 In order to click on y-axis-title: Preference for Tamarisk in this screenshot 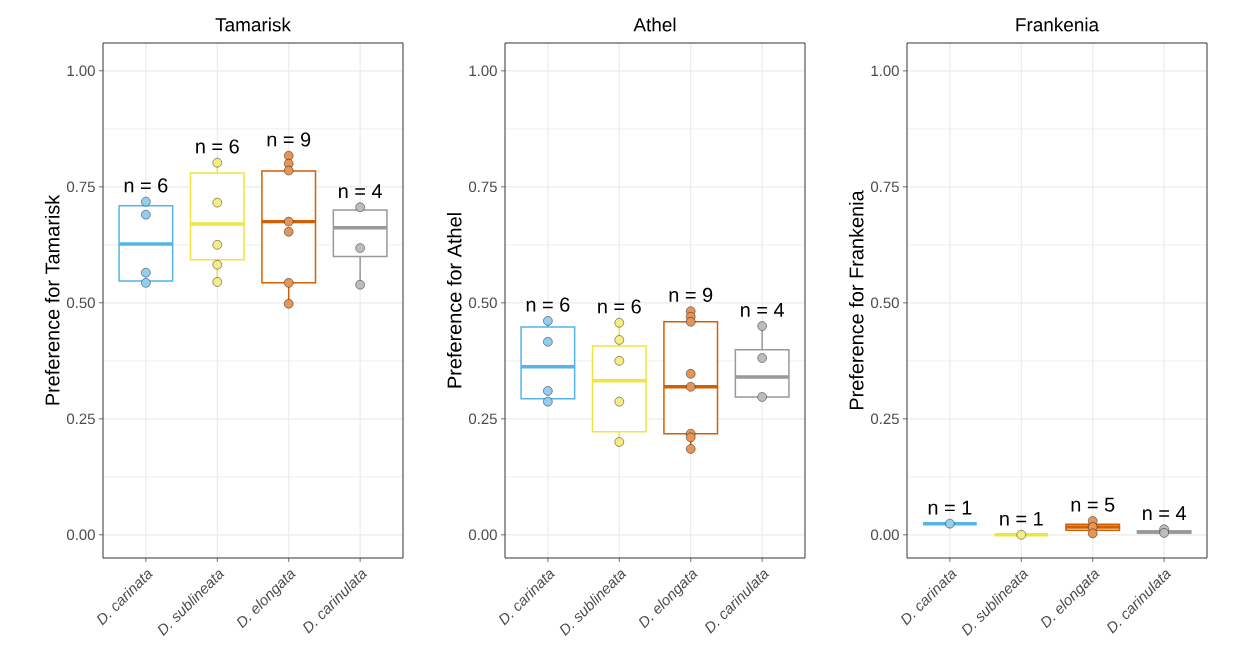, I will do `click(52, 299)`.